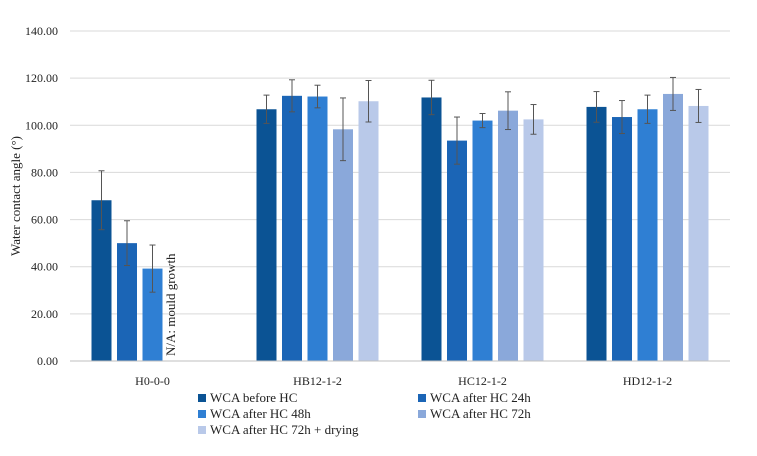 The width and height of the screenshot is (757, 456). I want to click on legend-label: WCA after HC 72h + drying, so click(284, 429).